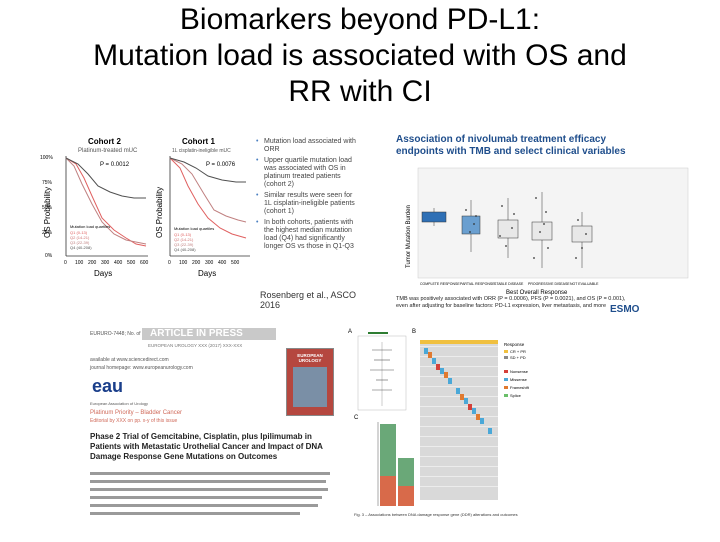  I want to click on journal-cover: EUROPEAN UROLOGY, so click(310, 382).